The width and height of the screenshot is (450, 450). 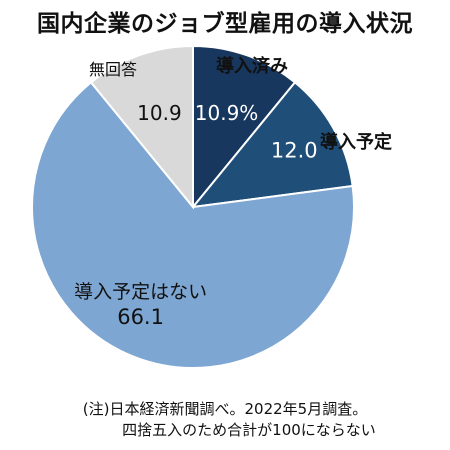 I want to click on slice-value-2: 12.0, so click(x=294, y=151).